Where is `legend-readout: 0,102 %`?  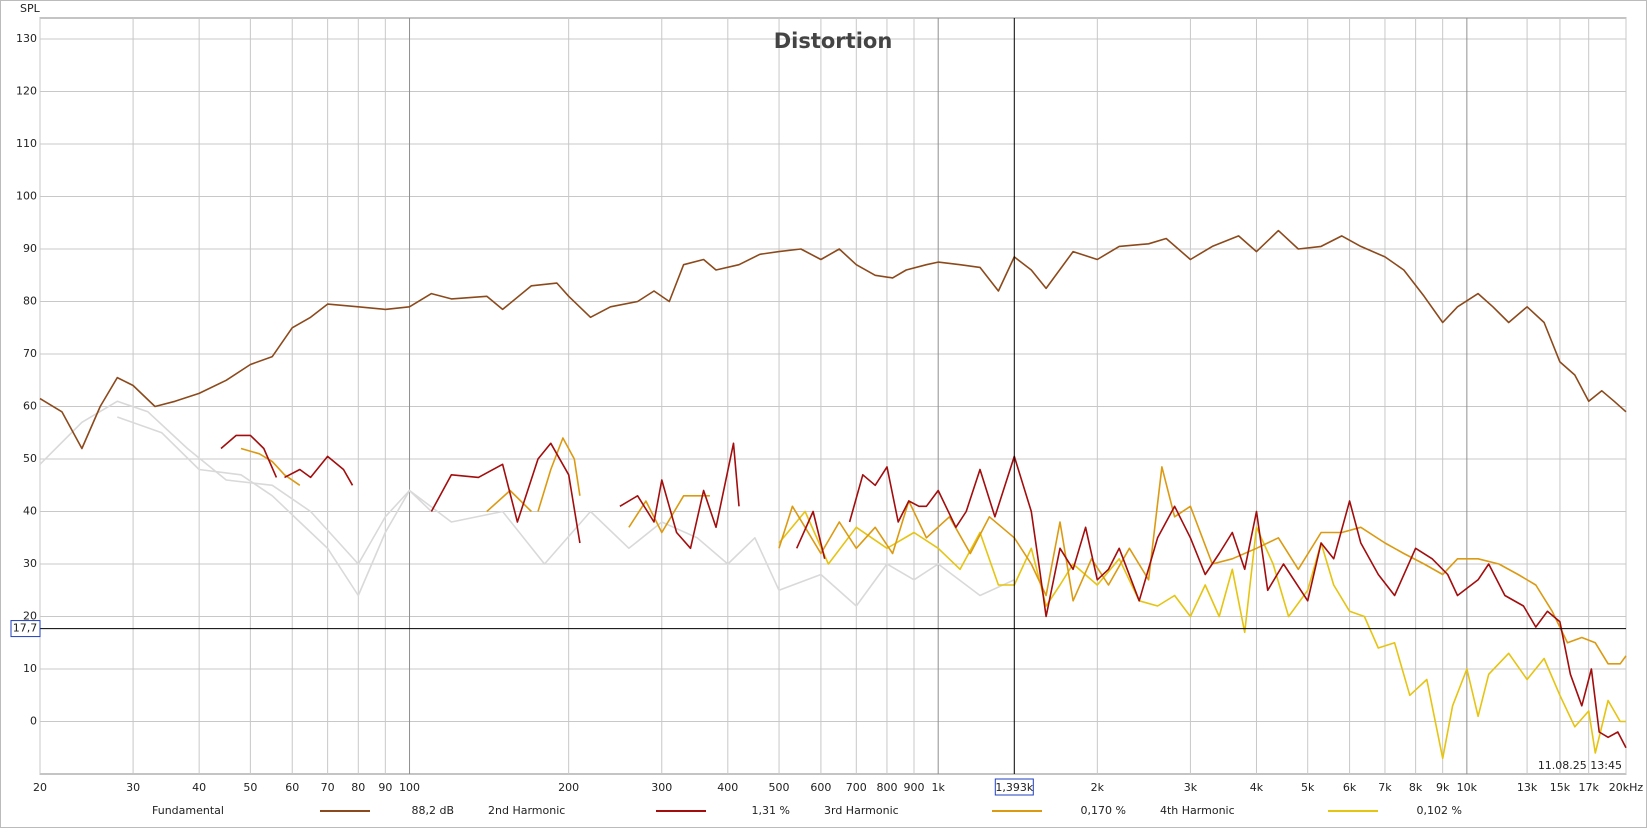 legend-readout: 0,102 % is located at coordinates (1439, 810).